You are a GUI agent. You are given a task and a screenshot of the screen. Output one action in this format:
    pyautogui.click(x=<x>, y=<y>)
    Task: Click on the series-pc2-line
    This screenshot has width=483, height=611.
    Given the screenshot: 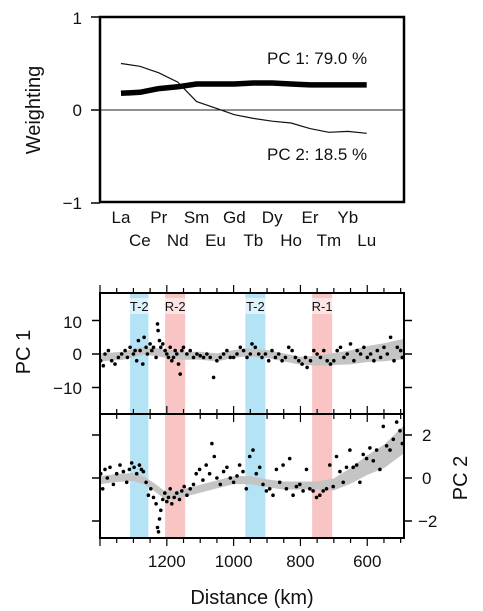 What is the action you would take?
    pyautogui.click(x=243, y=98)
    